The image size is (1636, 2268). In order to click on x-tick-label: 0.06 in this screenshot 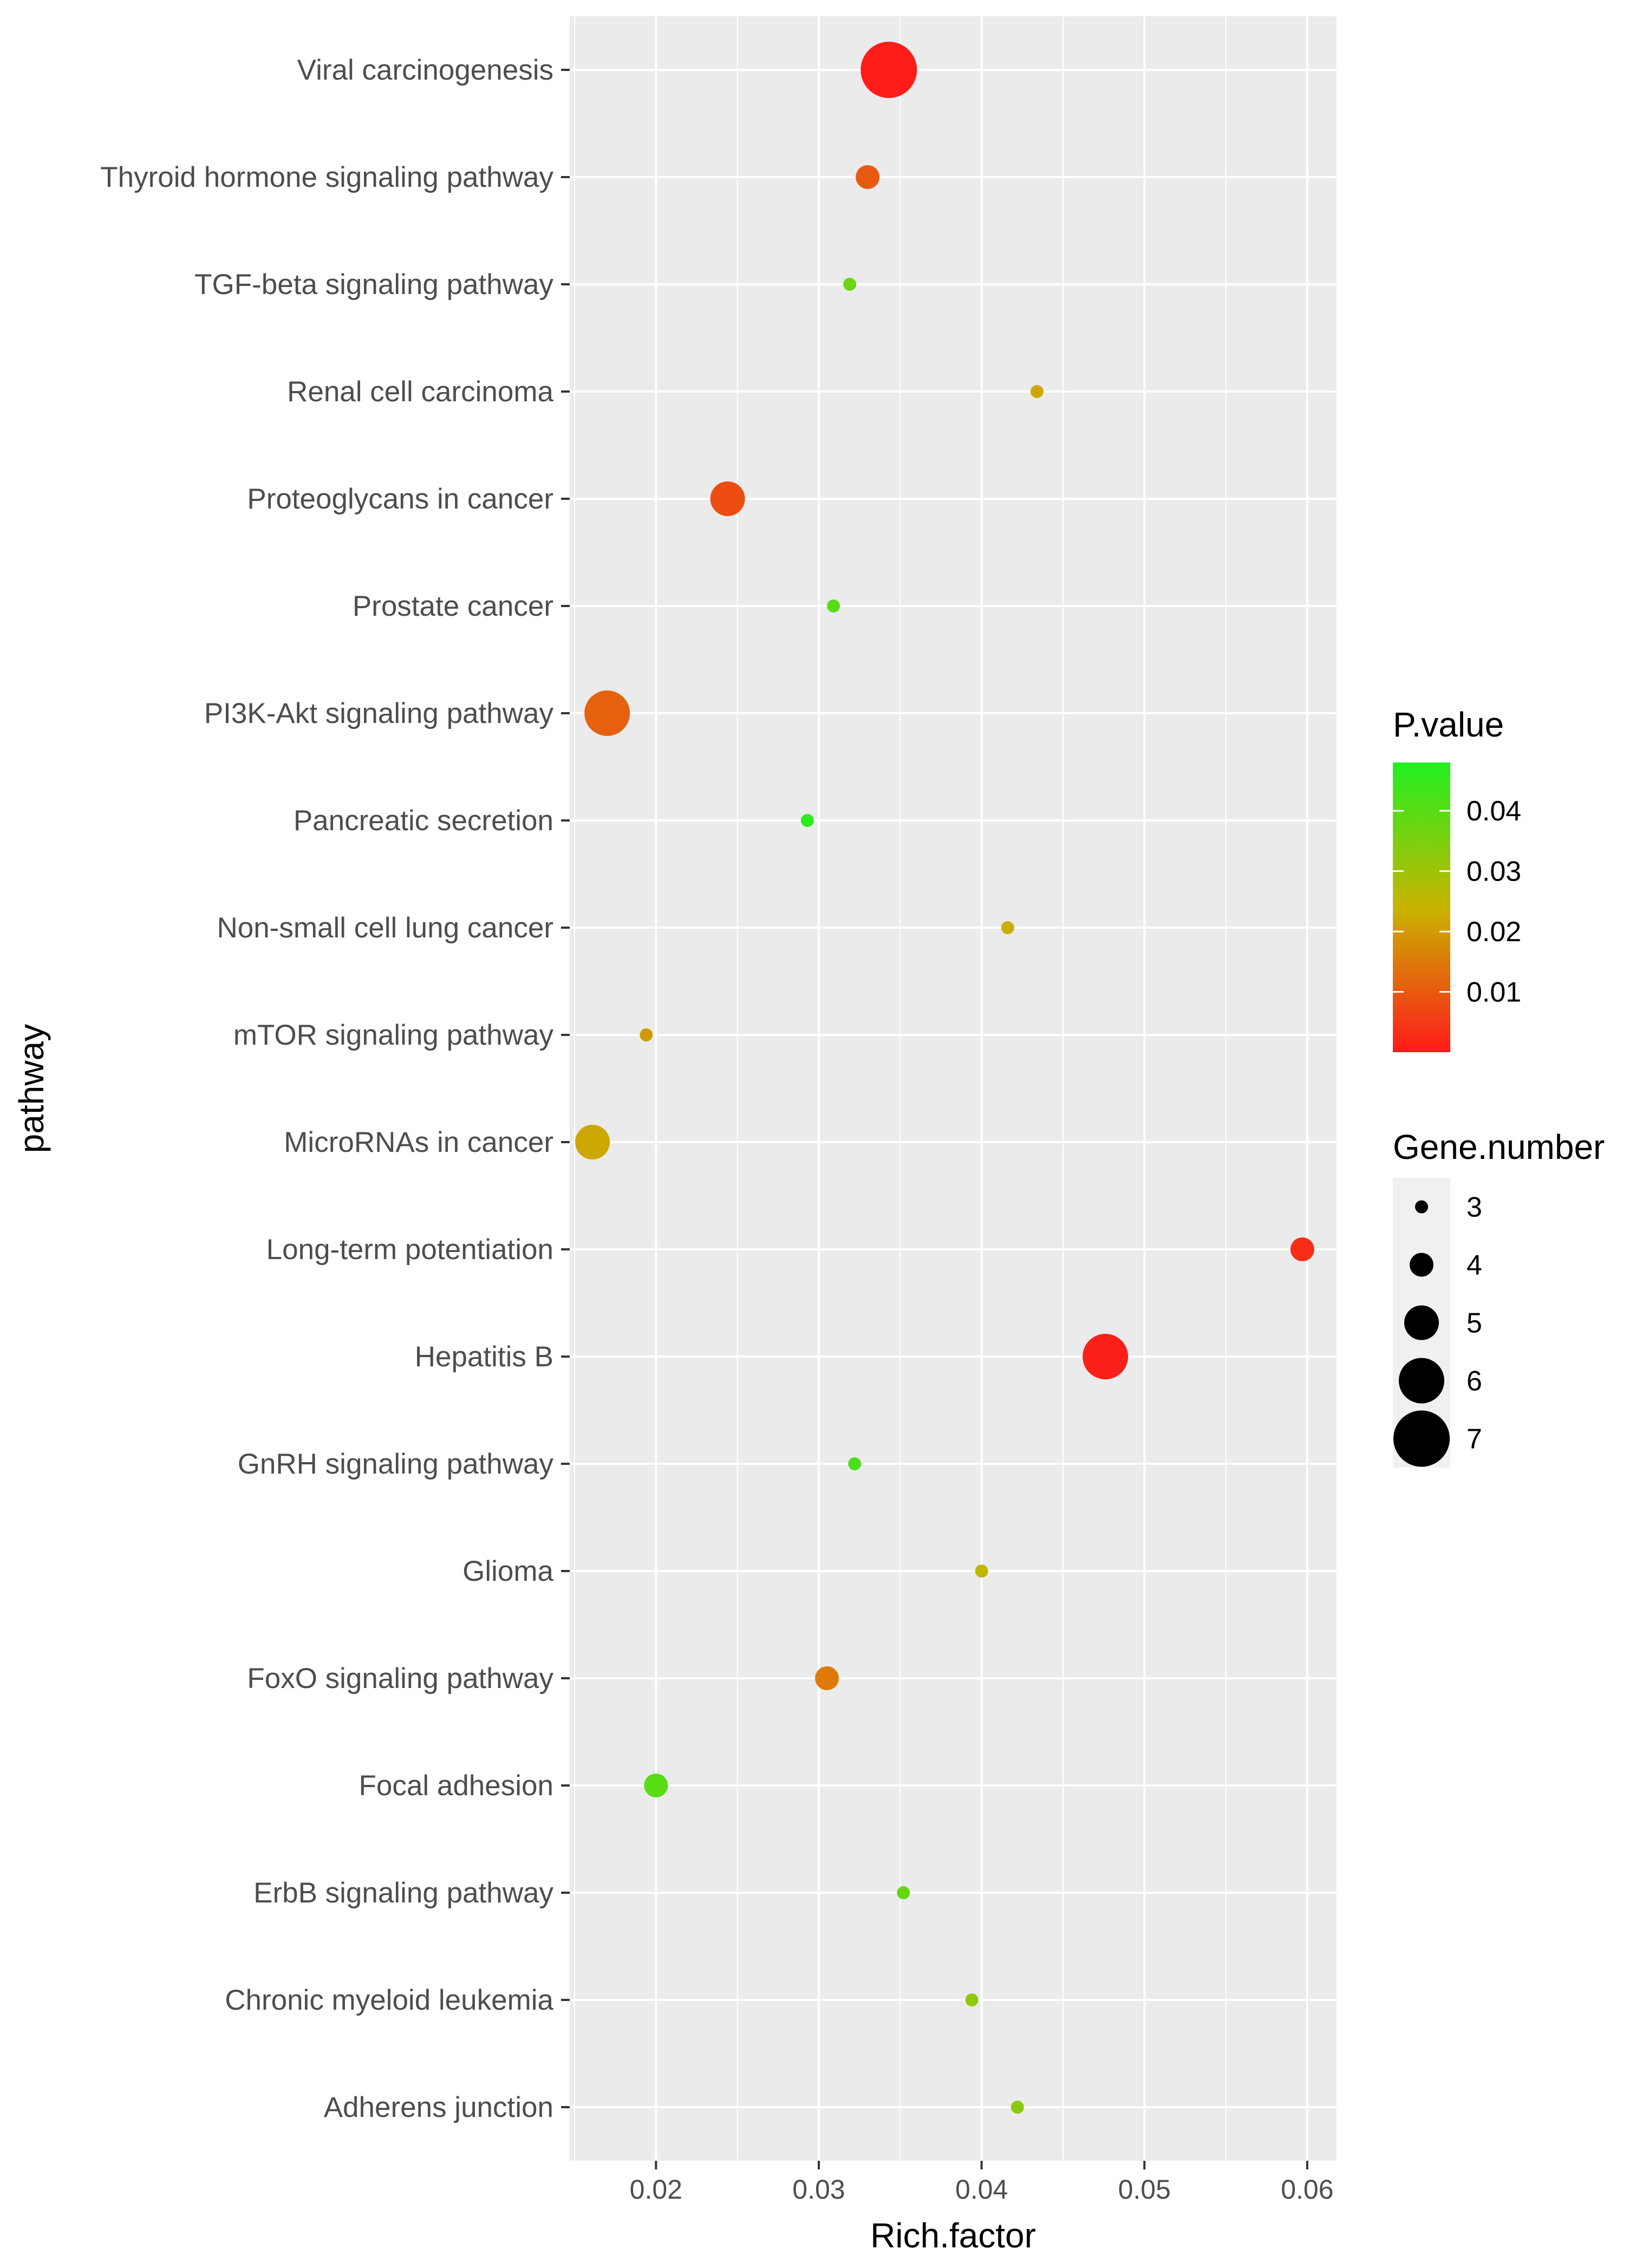, I will do `click(1307, 2189)`.